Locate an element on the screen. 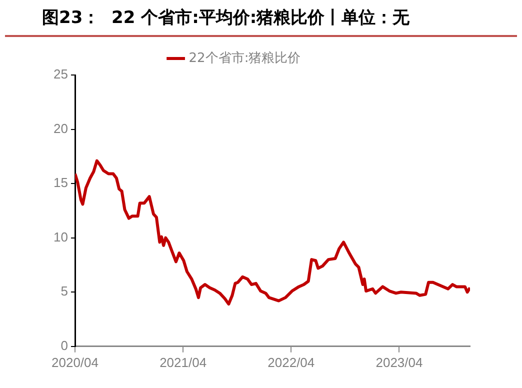 The width and height of the screenshot is (522, 388). x-tick-label: 2020/04 is located at coordinates (75, 362).